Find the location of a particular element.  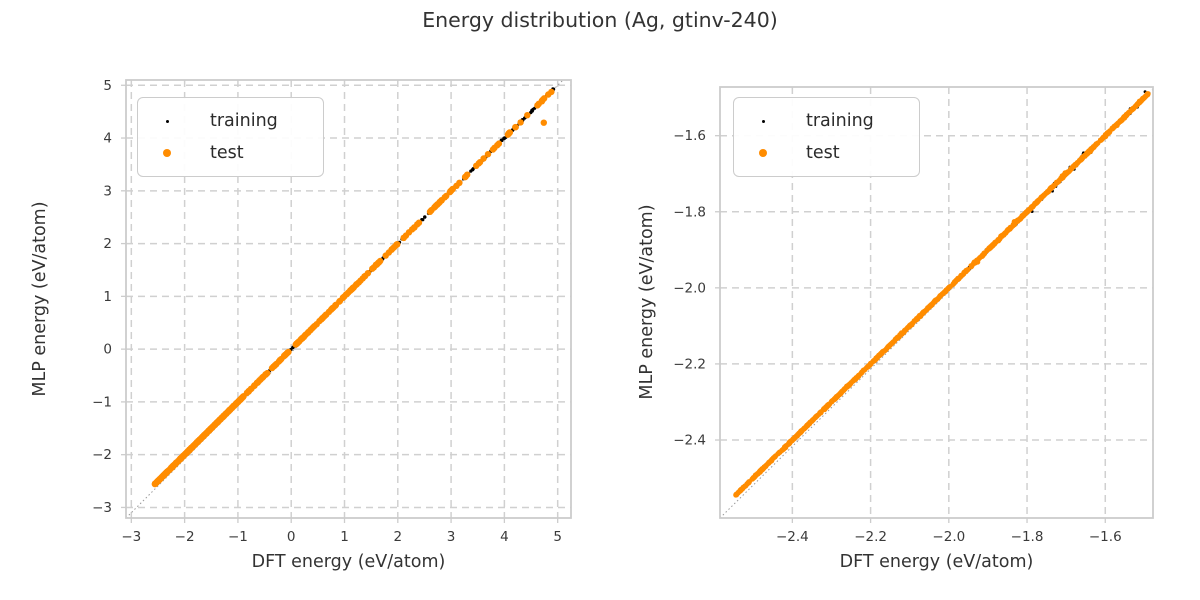

right-legend: training test is located at coordinates (826, 137).